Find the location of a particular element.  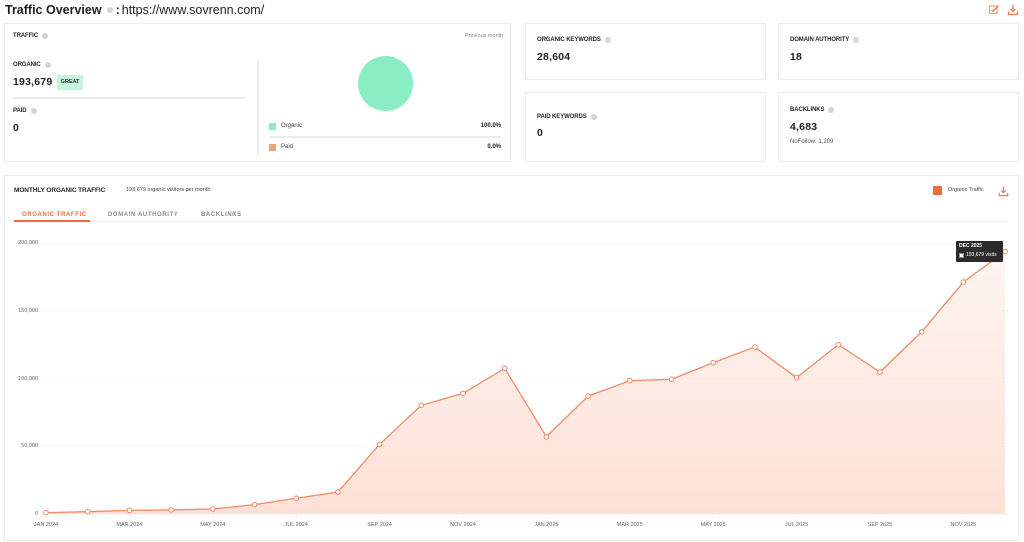

paid-legend-label: Paid is located at coordinates (287, 147).